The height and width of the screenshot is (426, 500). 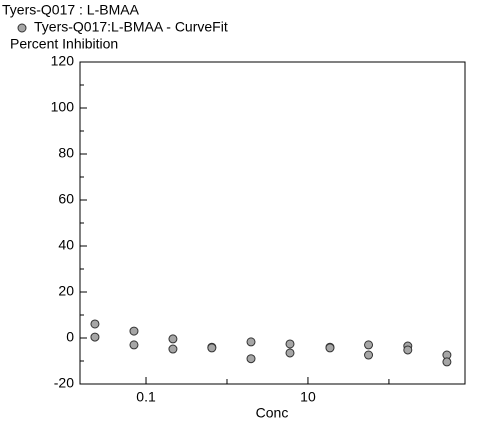 I want to click on y-tick-label: 120, so click(x=63, y=61).